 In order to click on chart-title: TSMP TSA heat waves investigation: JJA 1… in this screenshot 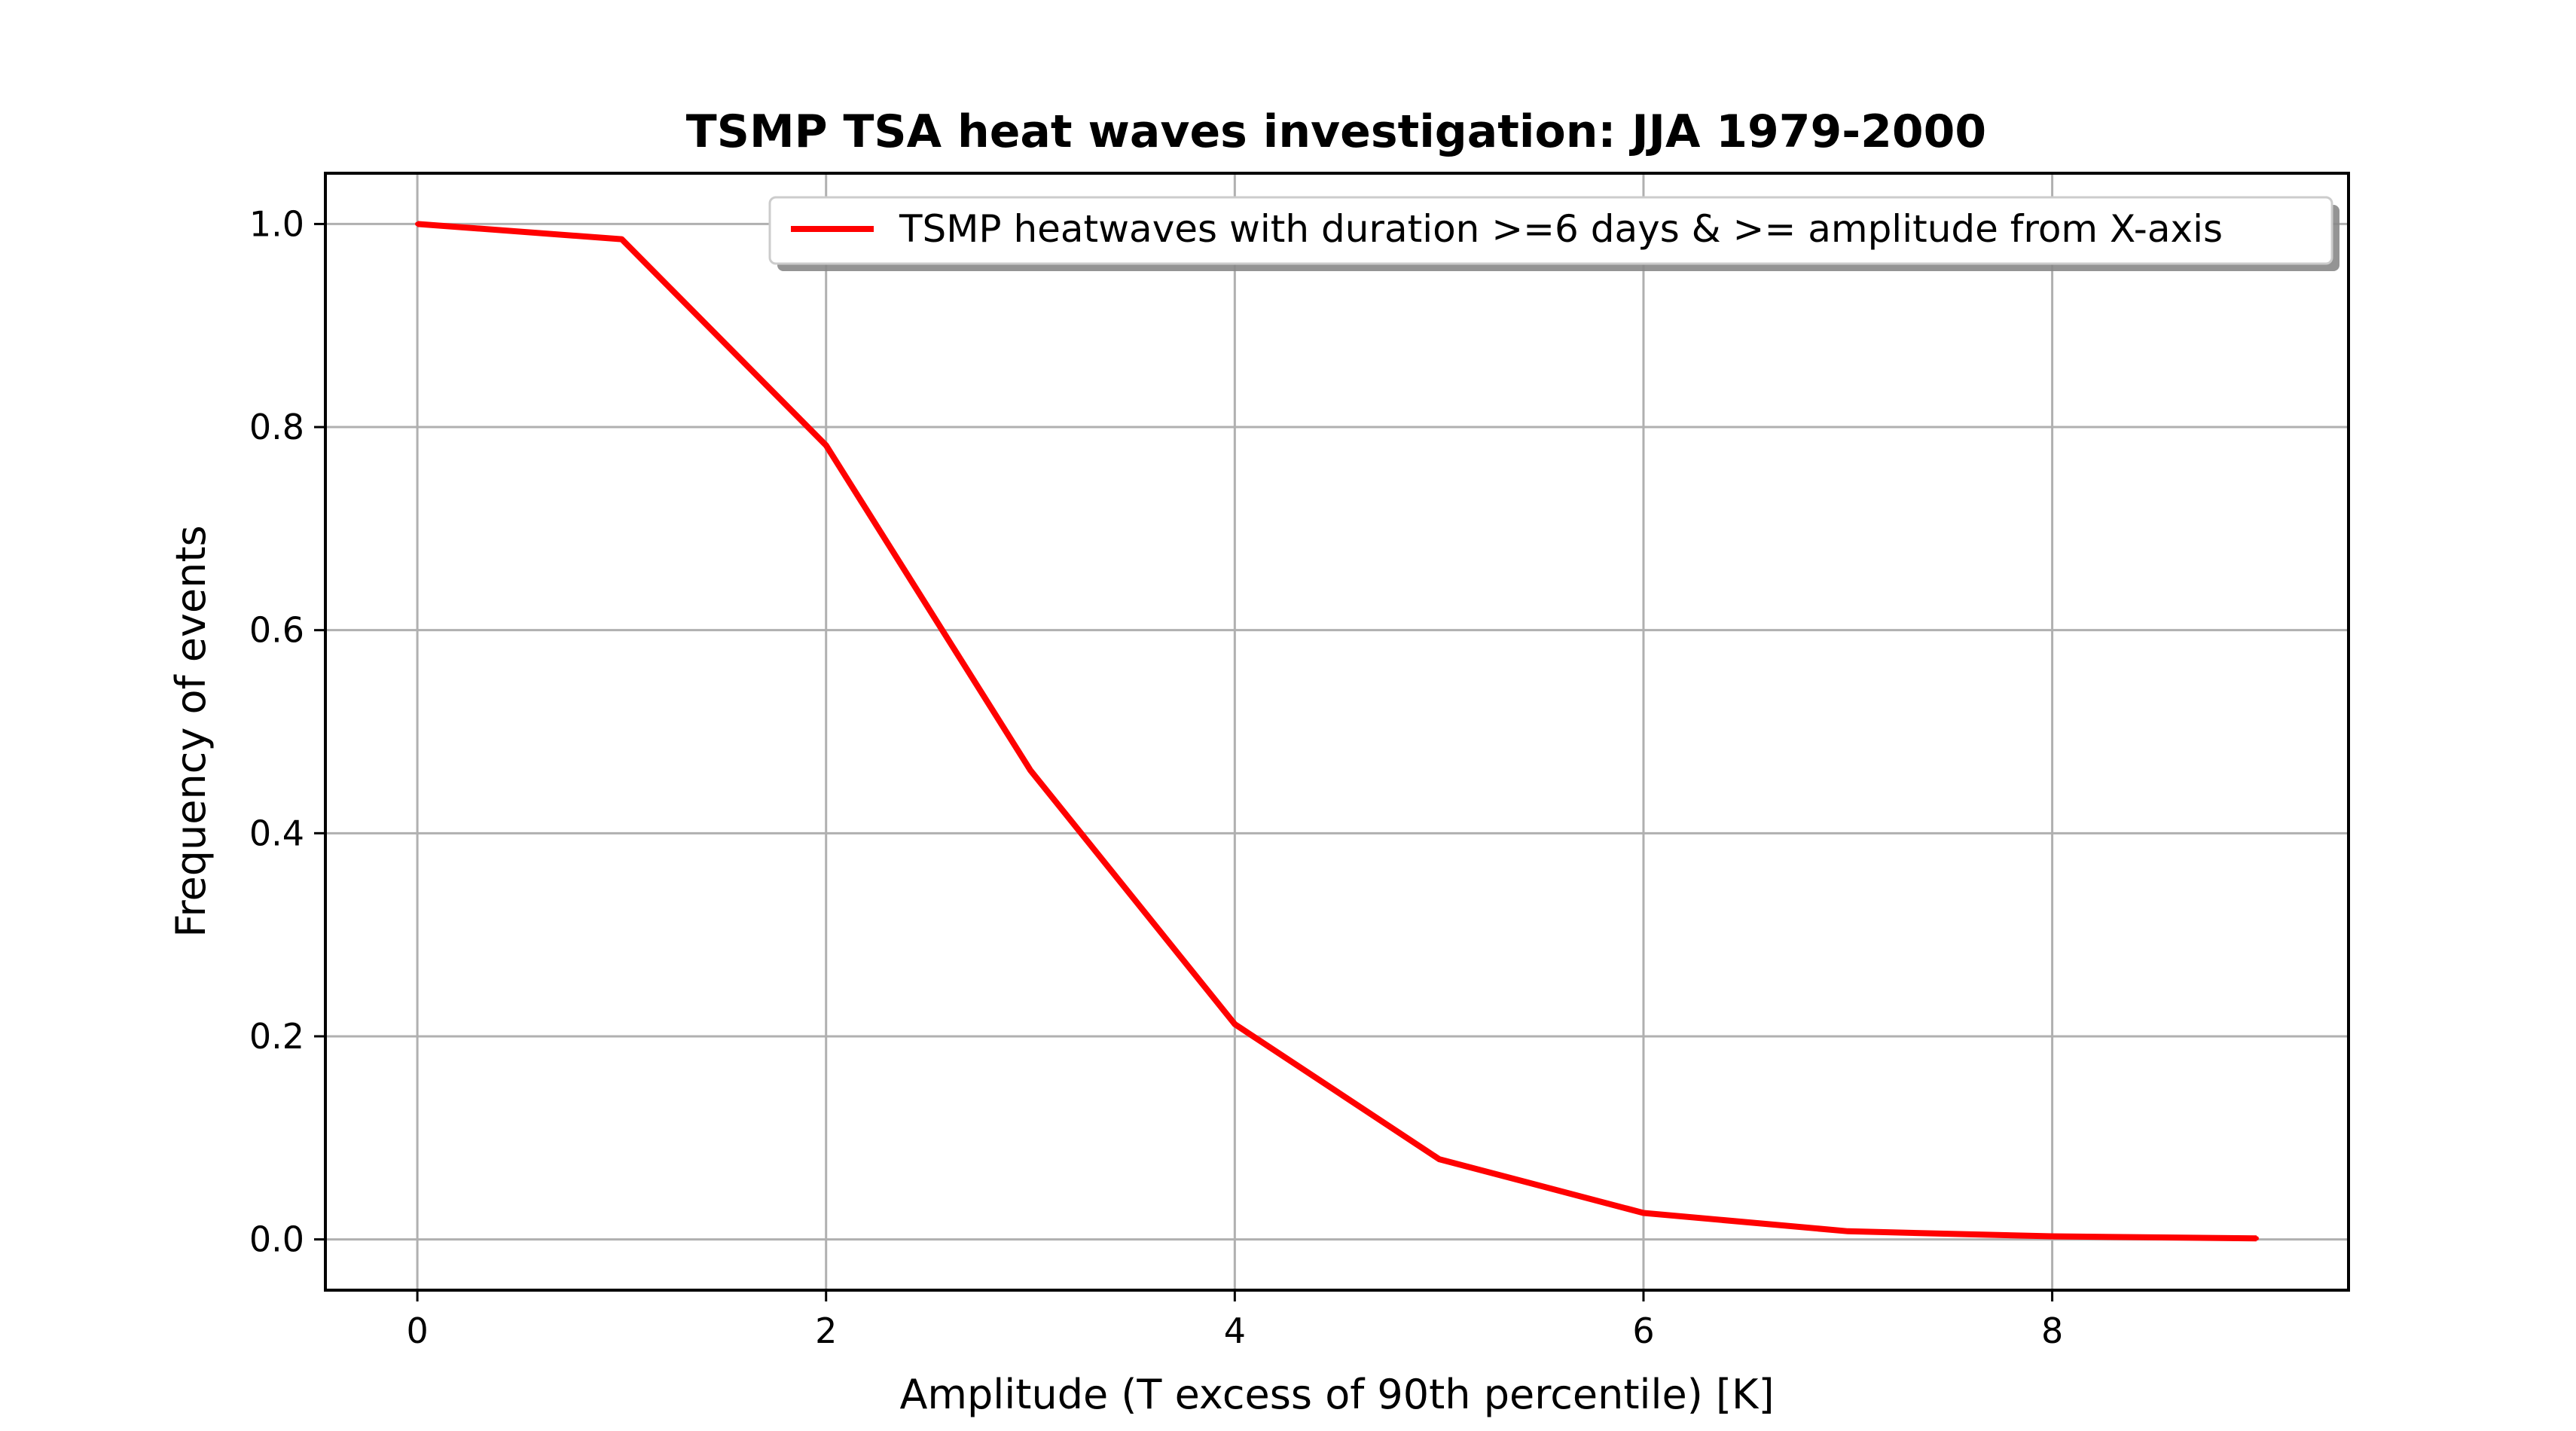, I will do `click(1336, 131)`.